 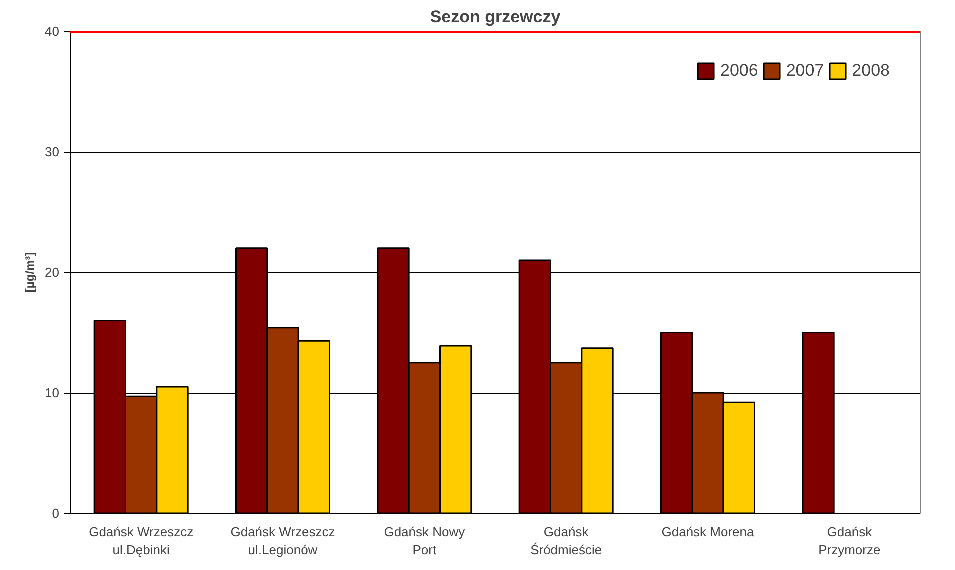 What do you see at coordinates (709, 532) in the screenshot?
I see `x-tick-label: Gdańsk Morena` at bounding box center [709, 532].